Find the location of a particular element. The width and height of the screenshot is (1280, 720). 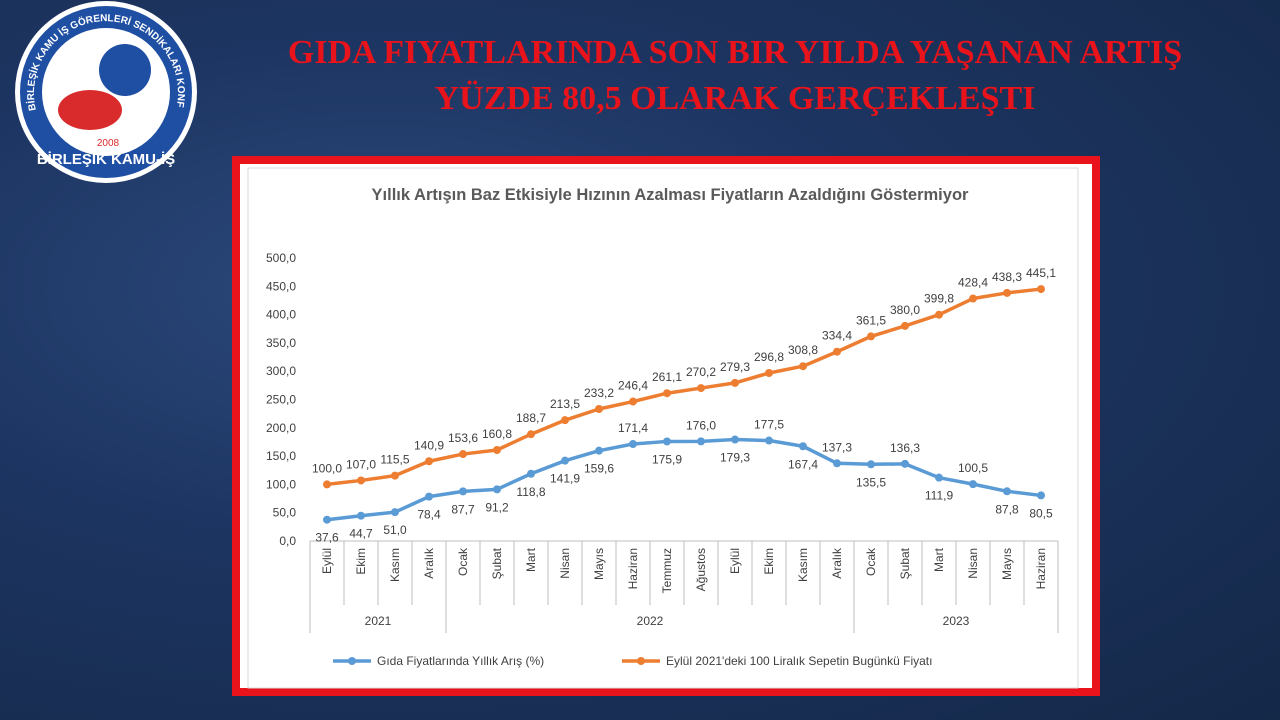

data-label: 361,5 is located at coordinates (871, 320).